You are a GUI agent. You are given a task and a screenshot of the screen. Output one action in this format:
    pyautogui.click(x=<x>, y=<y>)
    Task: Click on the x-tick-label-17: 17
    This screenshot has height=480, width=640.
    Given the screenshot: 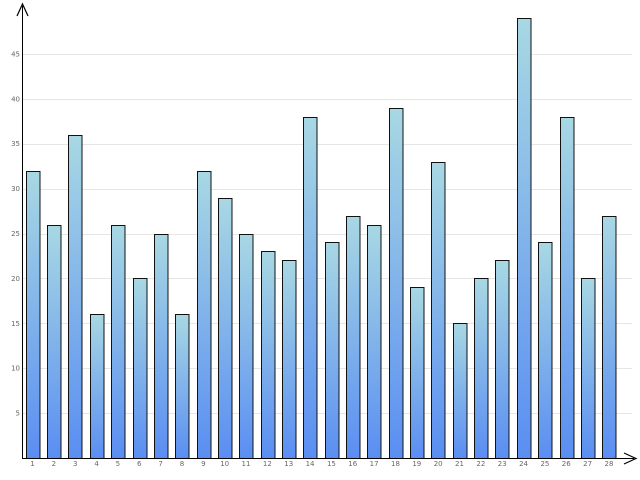 What is the action you would take?
    pyautogui.click(x=374, y=464)
    